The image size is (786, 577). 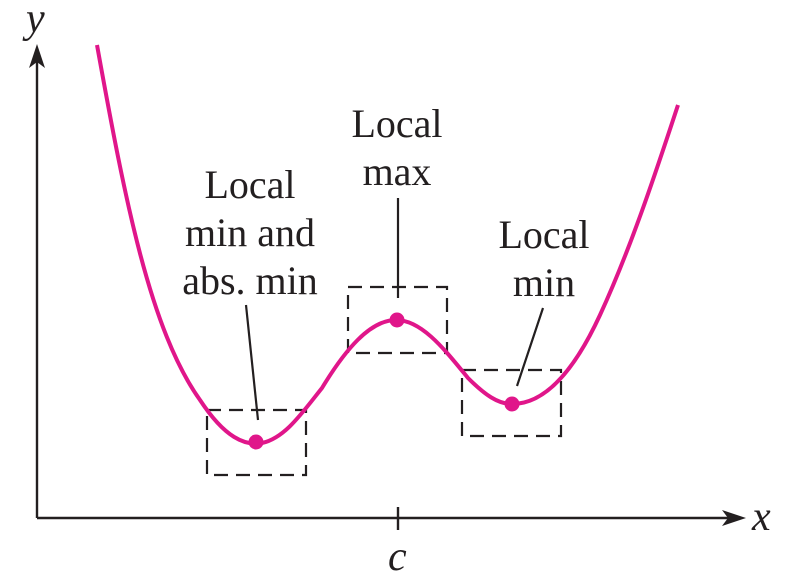 What do you see at coordinates (252, 362) in the screenshot?
I see `leader-local-min-abs` at bounding box center [252, 362].